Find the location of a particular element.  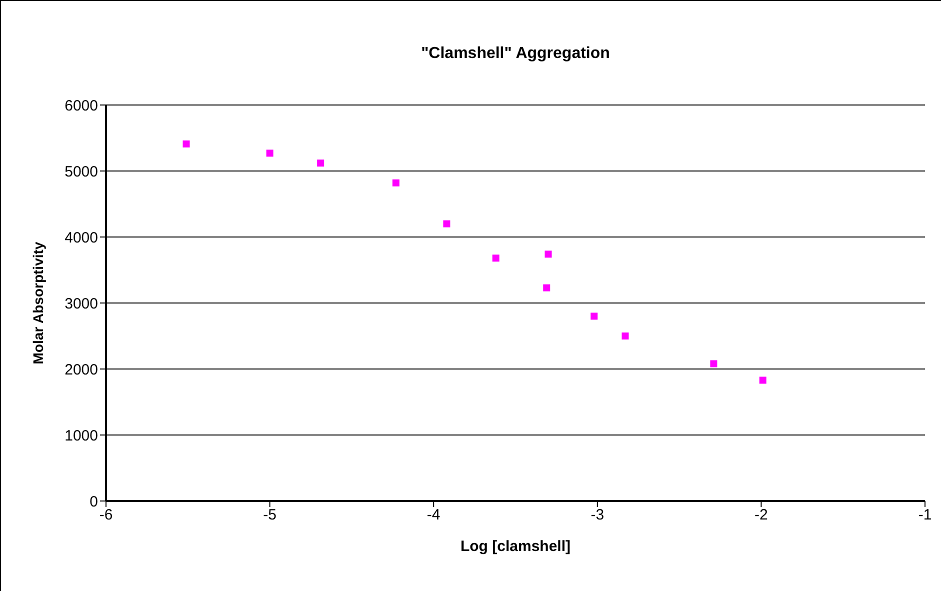

y-tick-label: 5000 is located at coordinates (81, 171).